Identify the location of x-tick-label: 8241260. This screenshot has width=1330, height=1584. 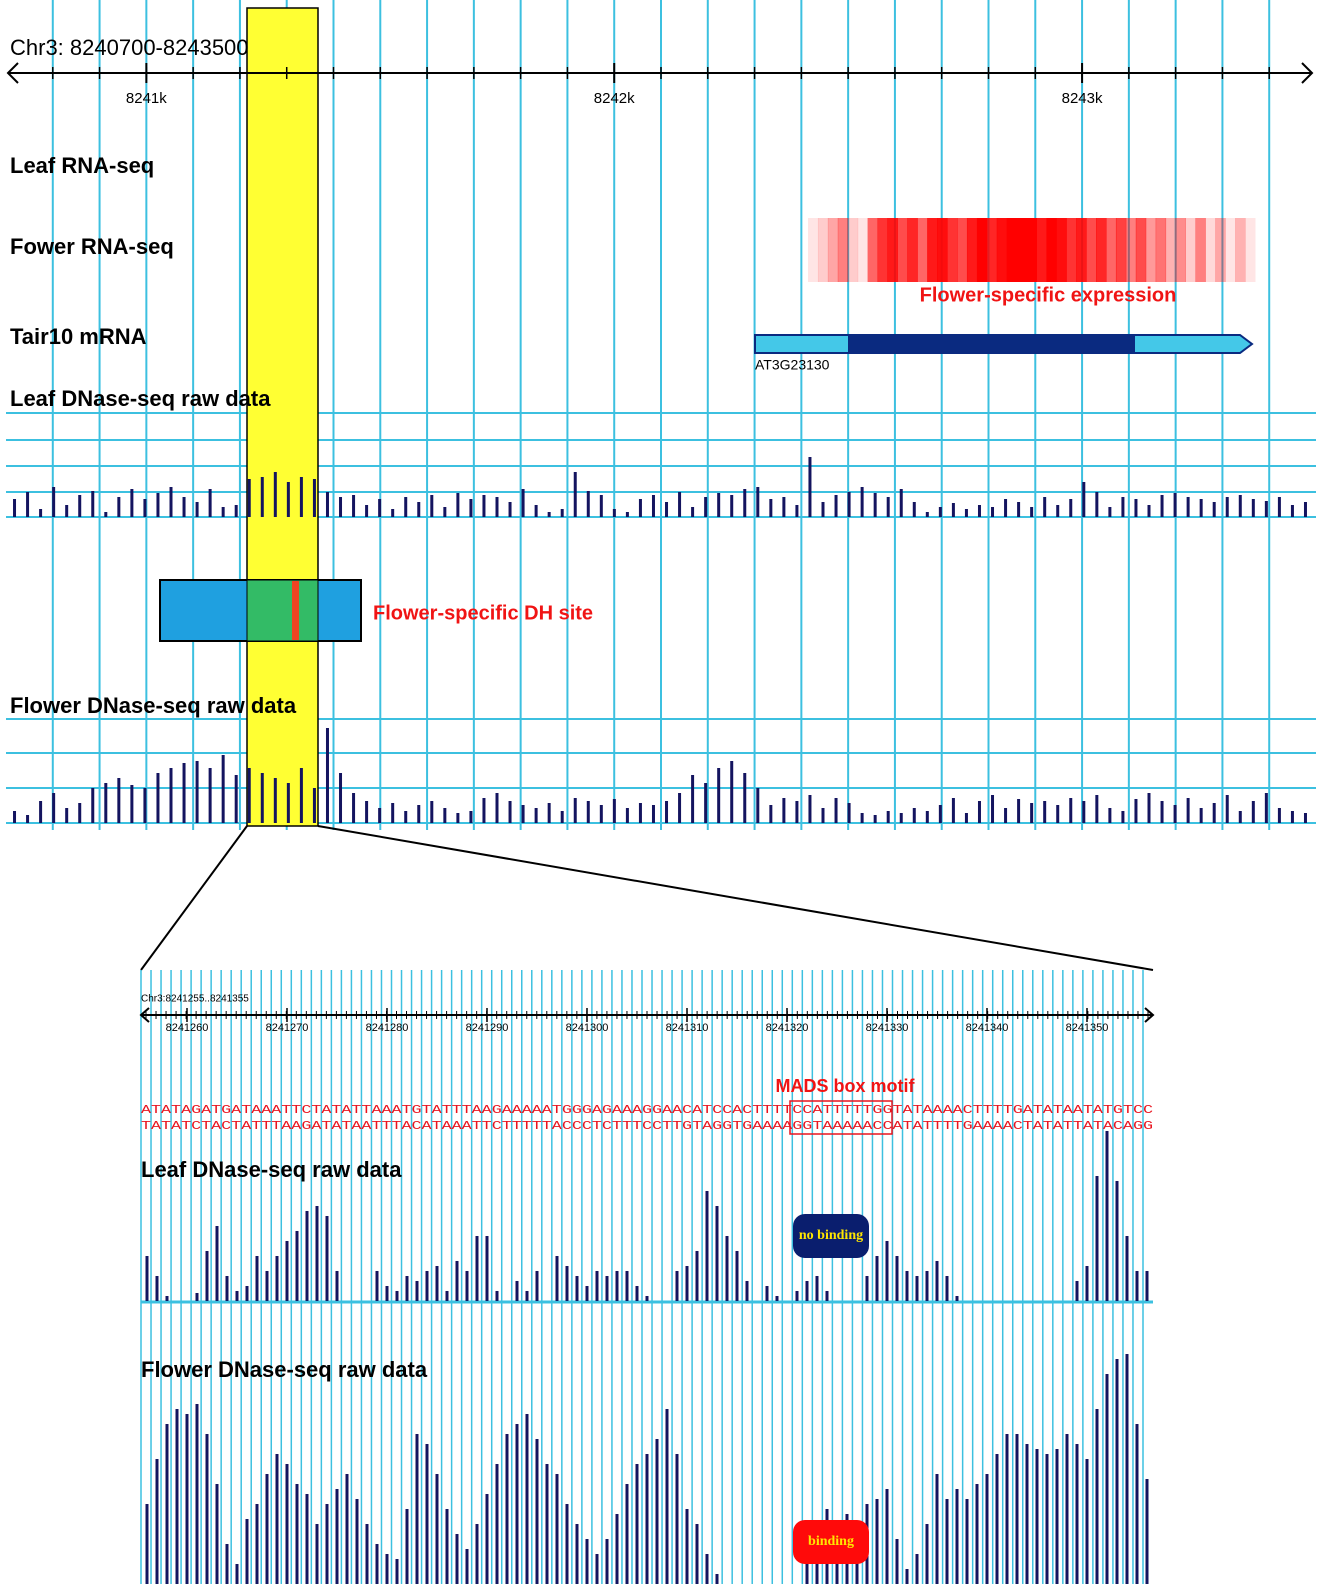
(187, 1028).